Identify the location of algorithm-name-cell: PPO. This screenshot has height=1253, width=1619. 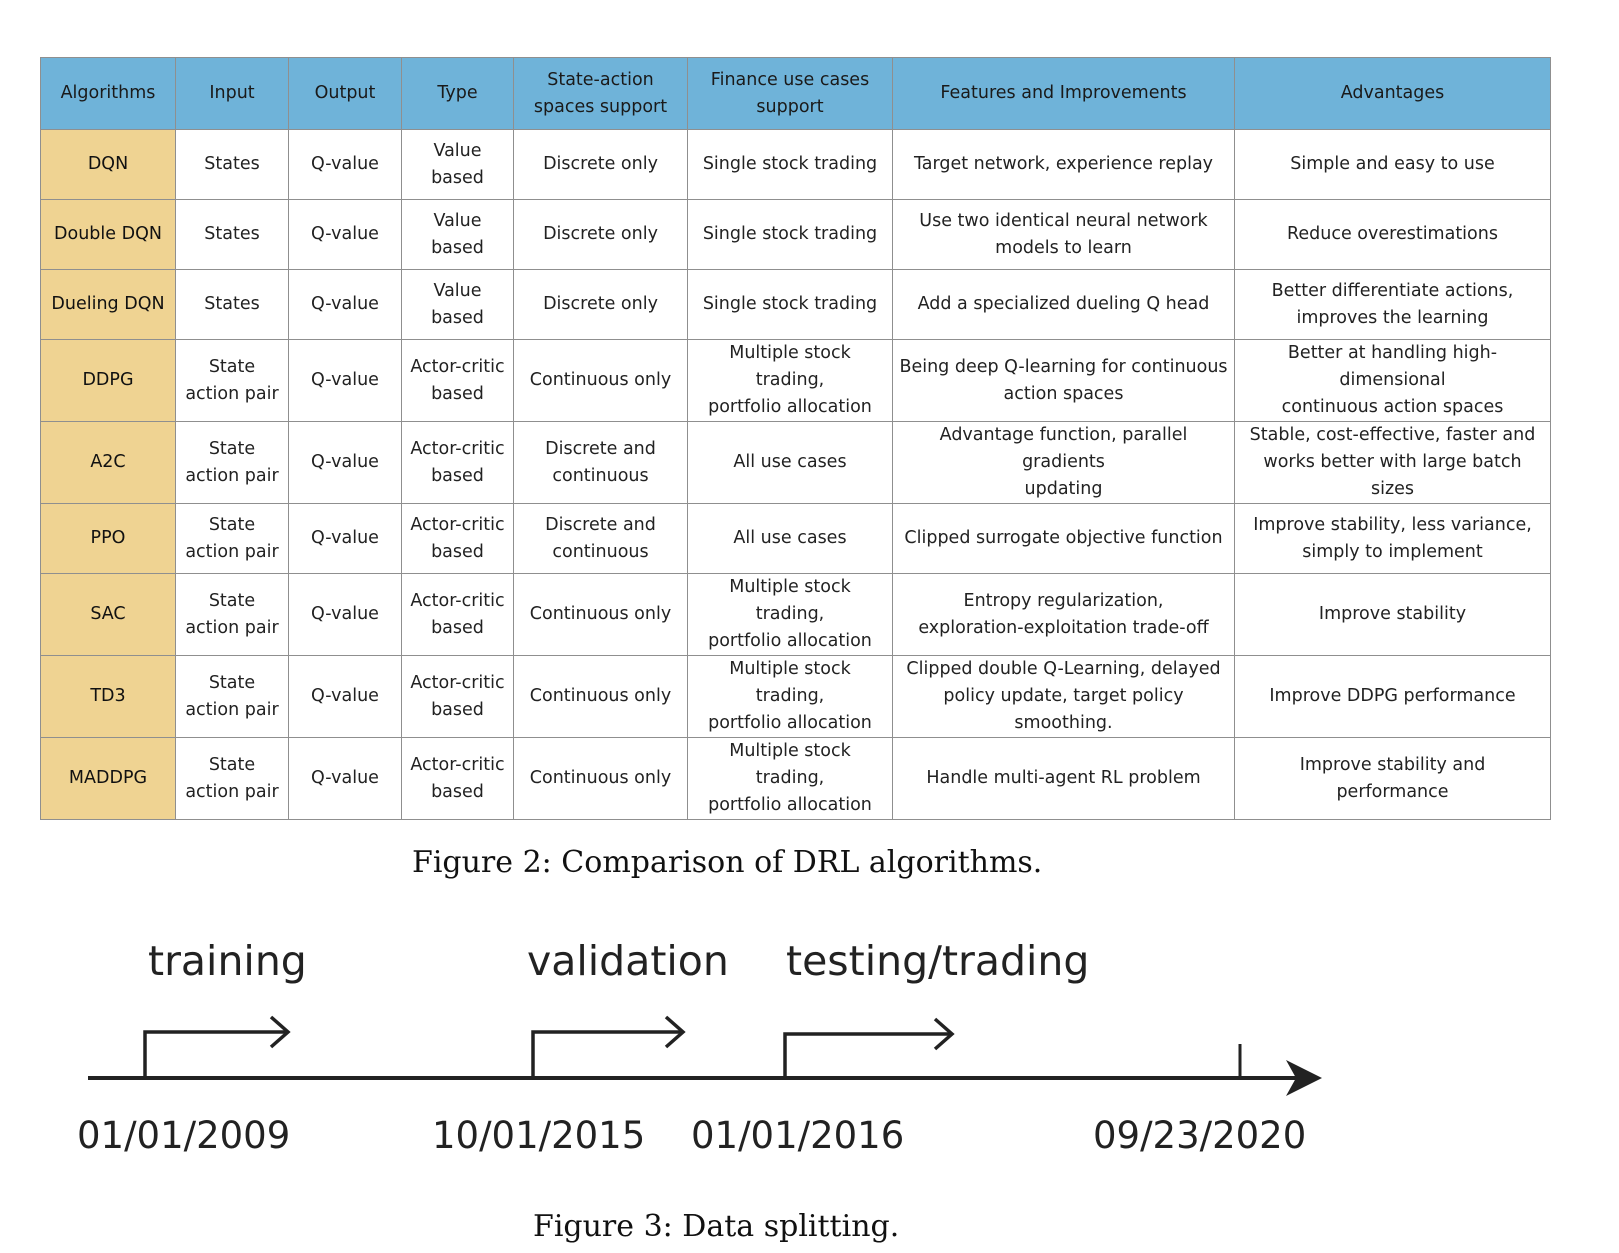
(108, 538).